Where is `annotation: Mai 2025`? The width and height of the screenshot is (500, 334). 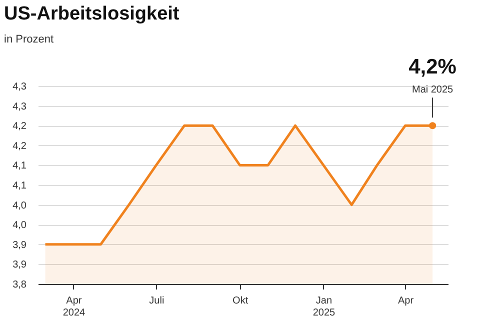 annotation: Mai 2025 is located at coordinates (433, 90).